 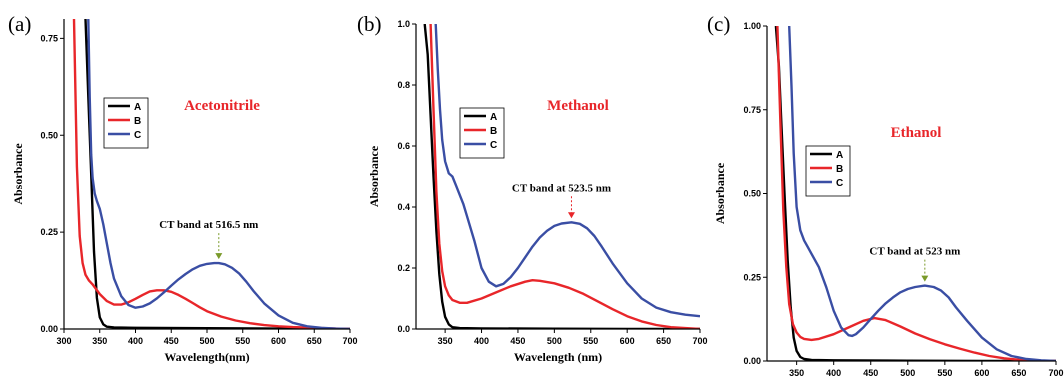 What do you see at coordinates (718, 24) in the screenshot?
I see `panel-label: (c)` at bounding box center [718, 24].